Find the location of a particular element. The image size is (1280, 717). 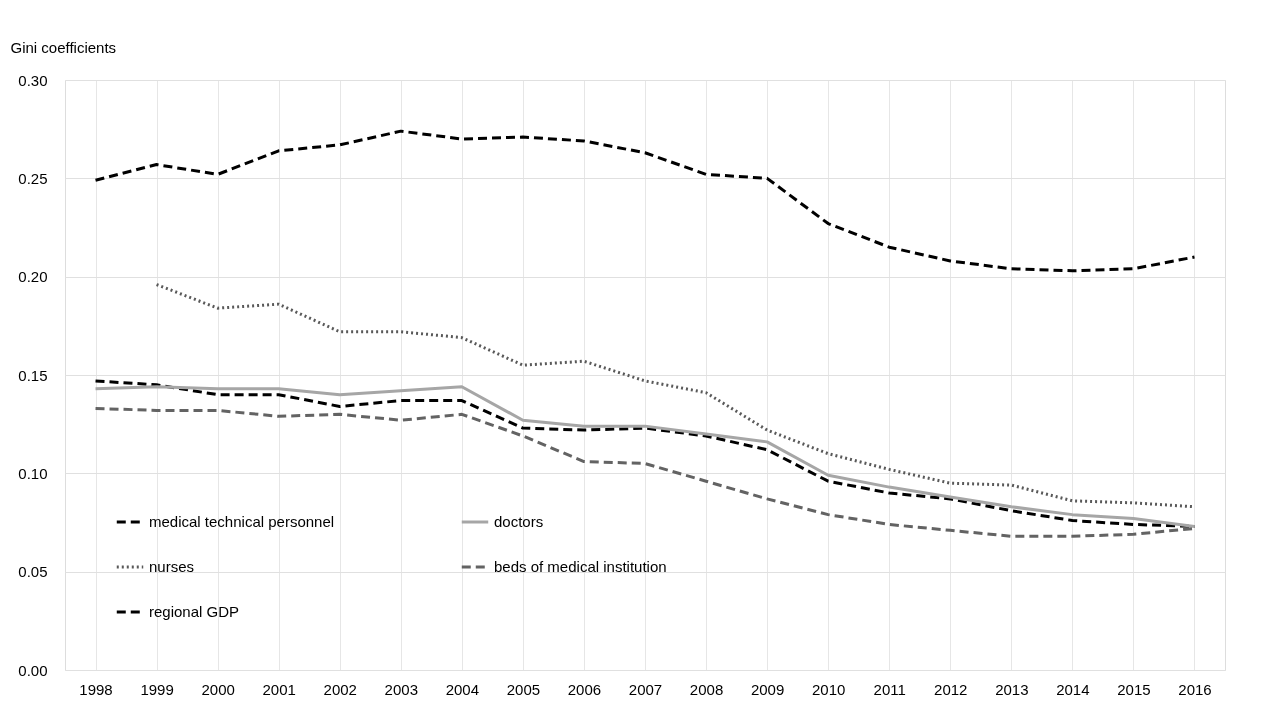

x-tick-label: 2000 is located at coordinates (218, 689).